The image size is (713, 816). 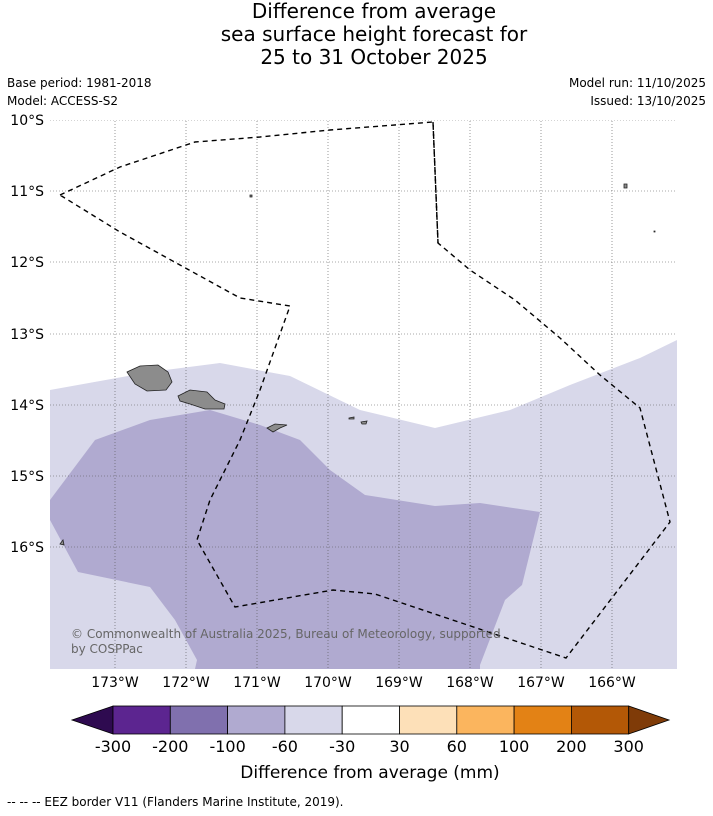 What do you see at coordinates (328, 683) in the screenshot?
I see `lon-label: 170°W` at bounding box center [328, 683].